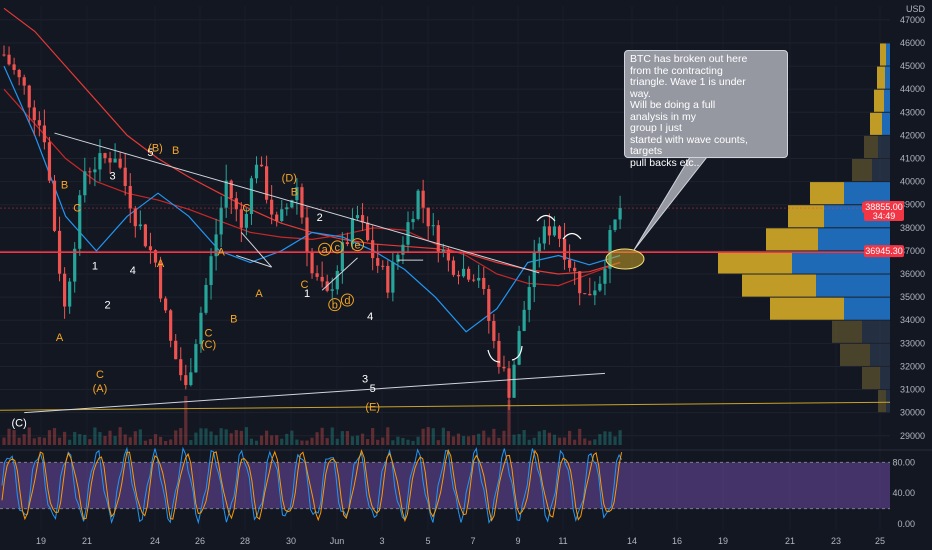  What do you see at coordinates (208, 345) in the screenshot?
I see `wave-label: (C)` at bounding box center [208, 345].